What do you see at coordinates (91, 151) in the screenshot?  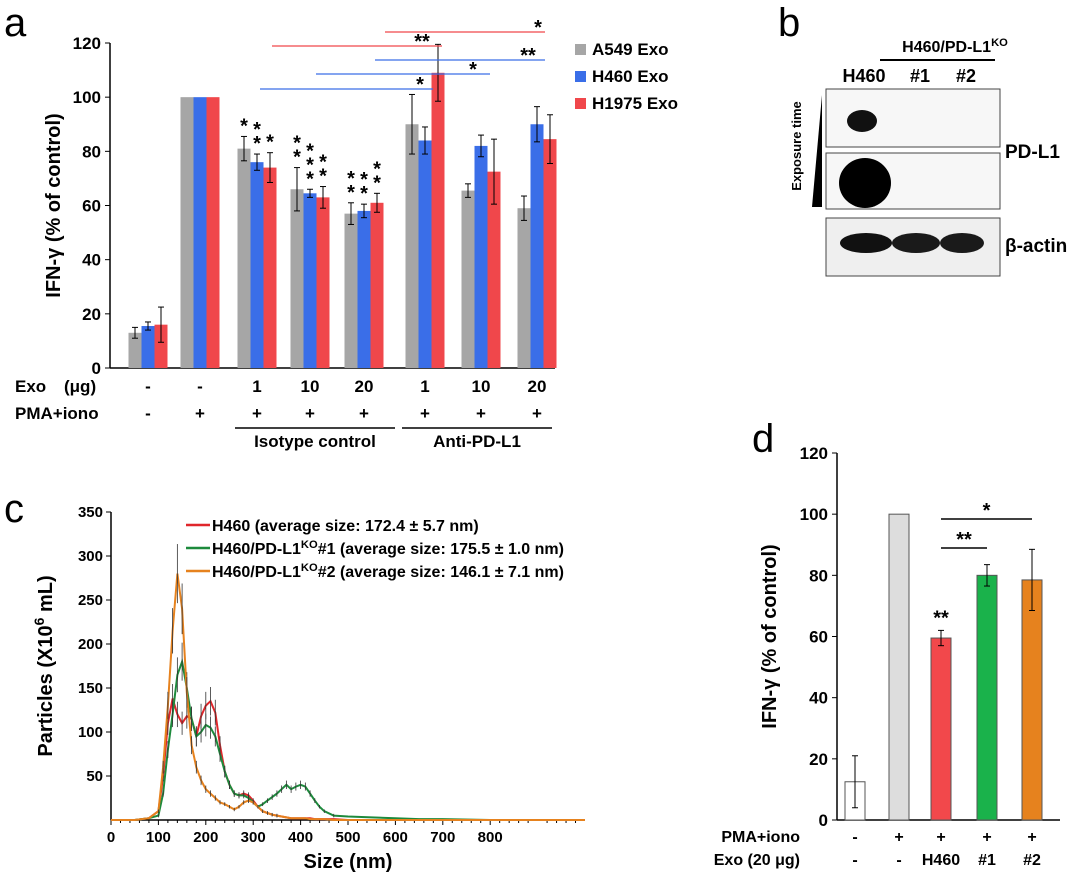 I see `a-y-tick-label: 80` at bounding box center [91, 151].